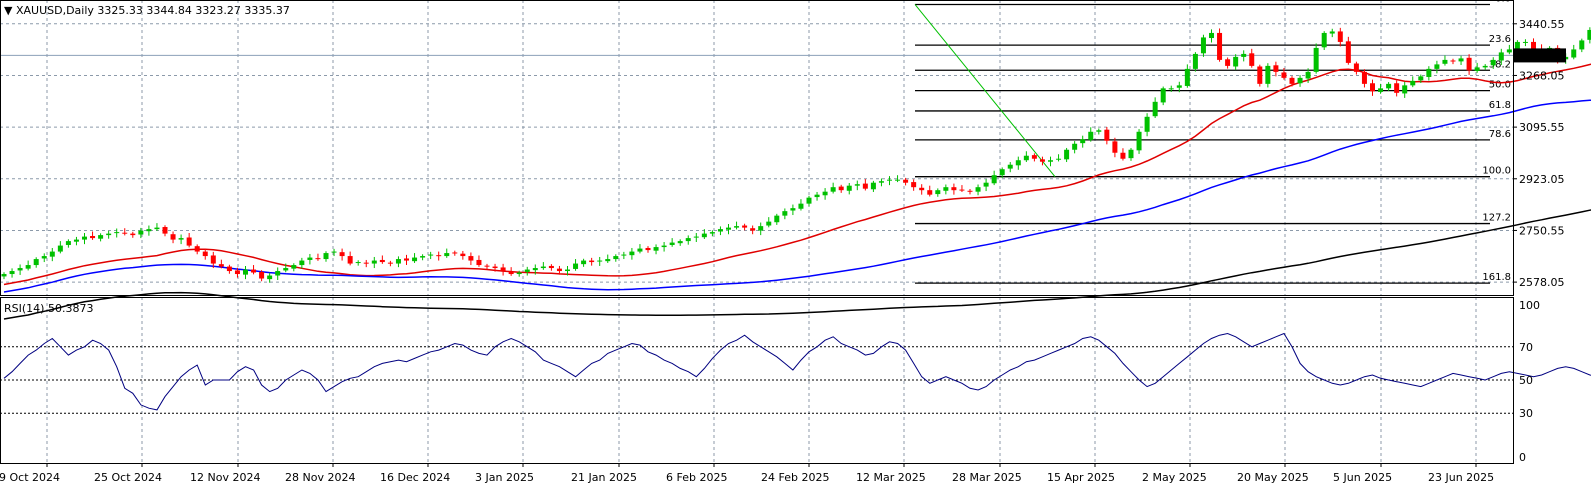 Image resolution: width=1591 pixels, height=496 pixels. Describe the element at coordinates (795, 477) in the screenshot. I see `x-tick-label: 24 Feb 2025` at that location.